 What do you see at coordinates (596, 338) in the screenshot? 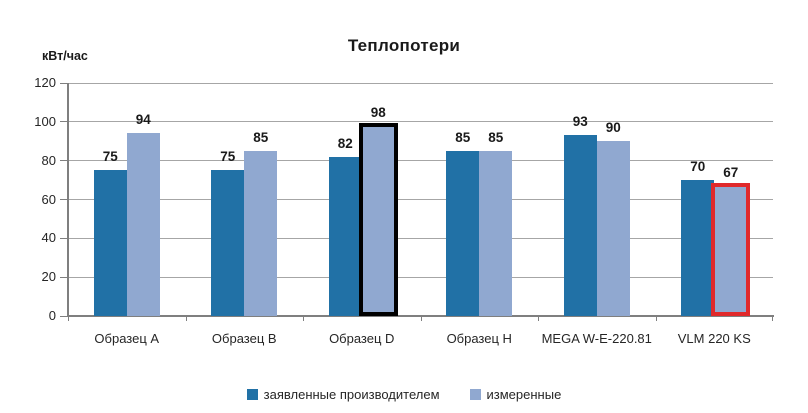
I see `x-category-label: MEGA W-E-220.81` at bounding box center [596, 338].